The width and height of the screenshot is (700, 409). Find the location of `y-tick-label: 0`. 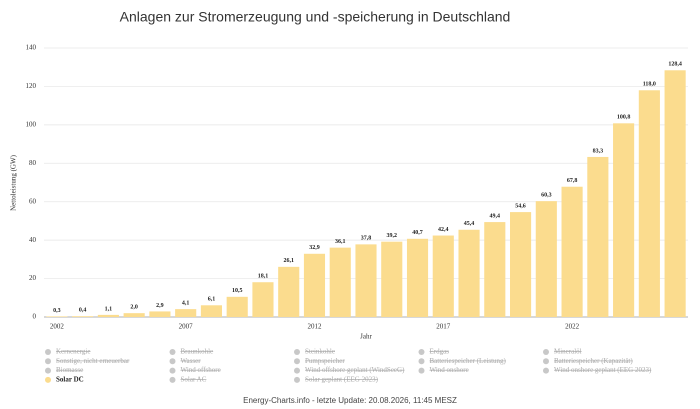

y-tick-label: 0 is located at coordinates (35, 317).